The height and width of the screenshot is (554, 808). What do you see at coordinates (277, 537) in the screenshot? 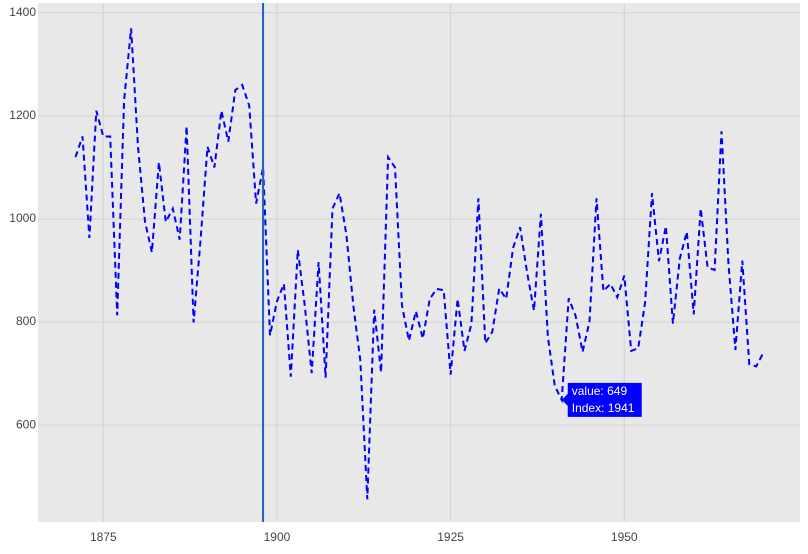
I see `x-tick-label: 1900` at bounding box center [277, 537].